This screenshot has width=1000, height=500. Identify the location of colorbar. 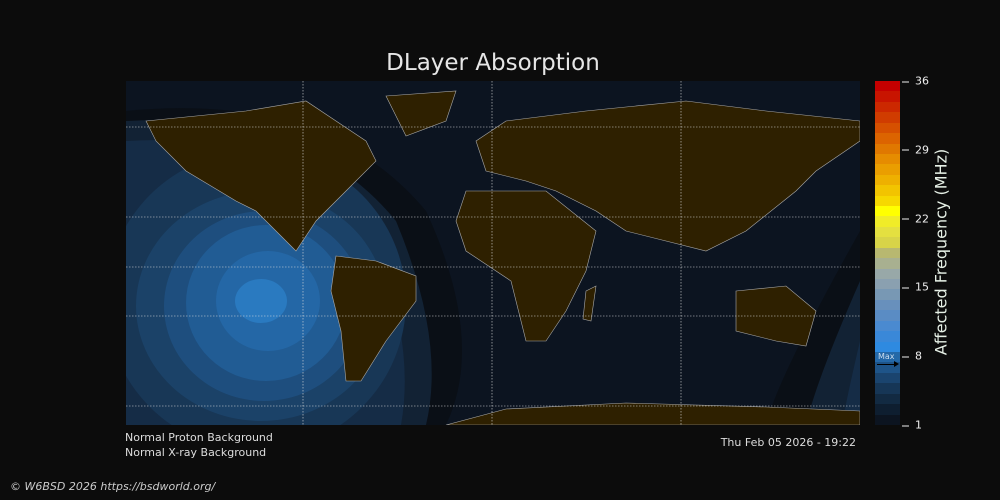
(887, 253).